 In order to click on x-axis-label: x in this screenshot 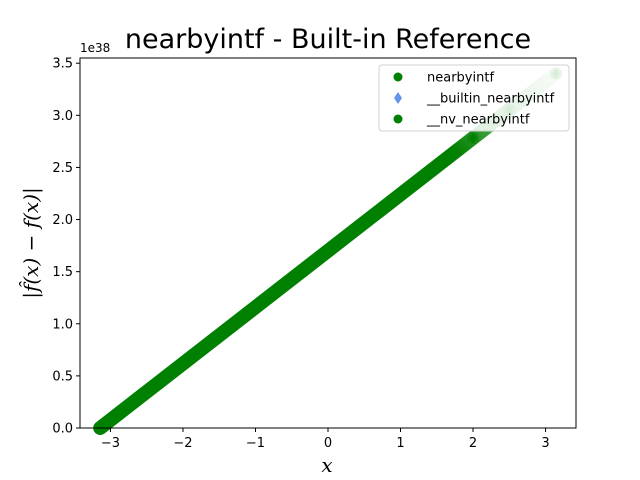, I will do `click(326, 465)`.